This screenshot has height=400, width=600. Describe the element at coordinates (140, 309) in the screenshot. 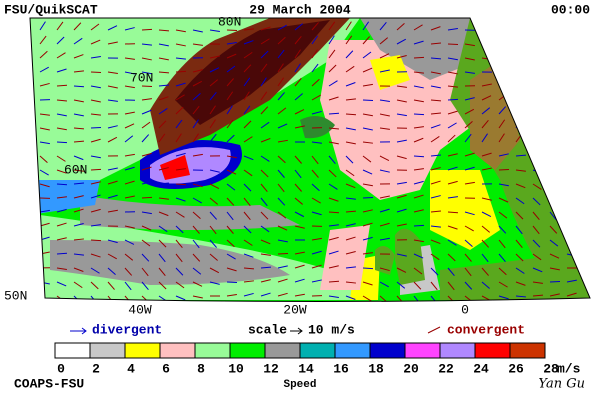

I see `lon-label: 40W` at that location.